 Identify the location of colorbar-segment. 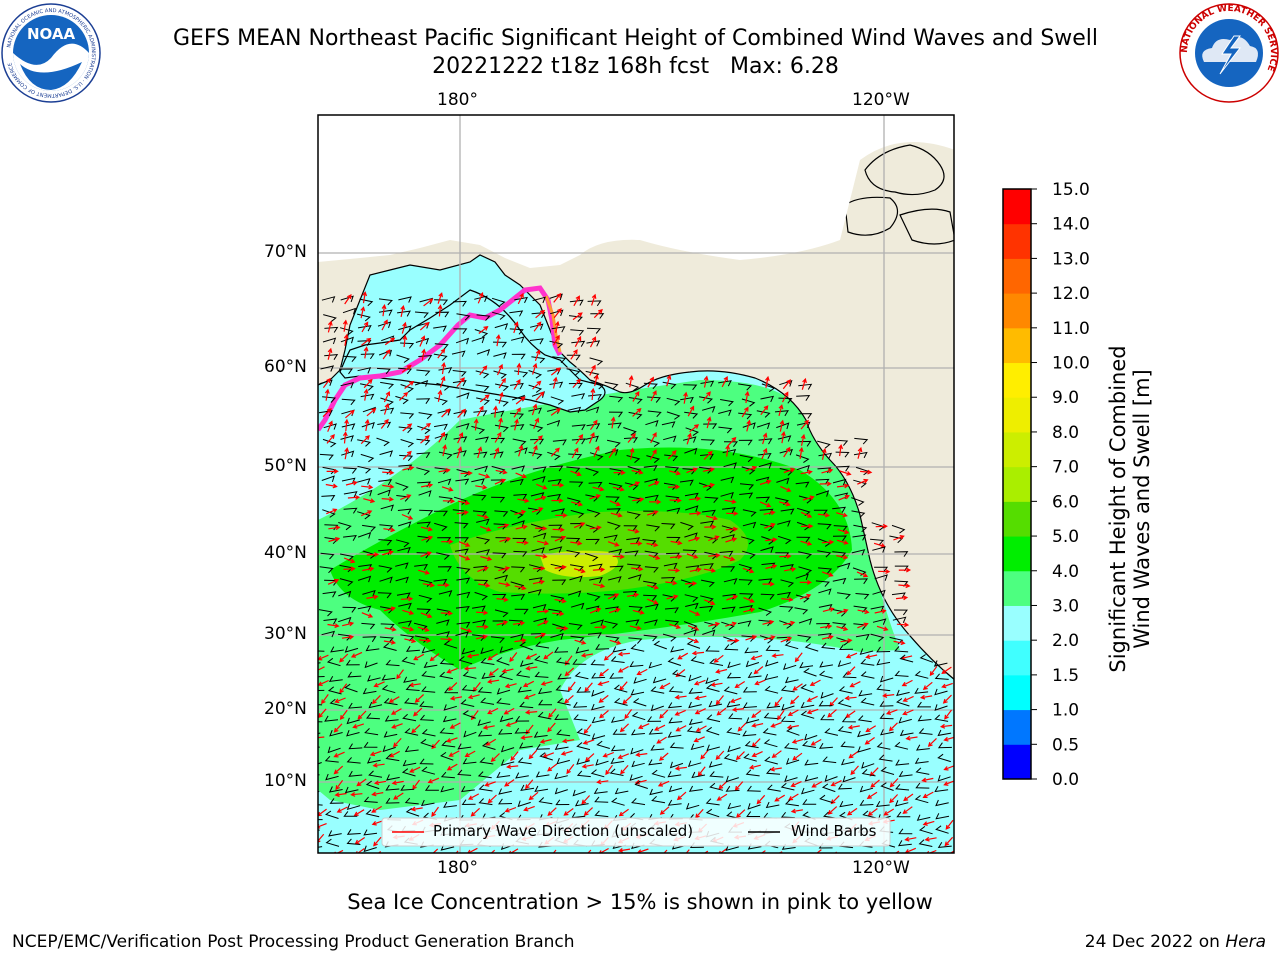
(1017, 588).